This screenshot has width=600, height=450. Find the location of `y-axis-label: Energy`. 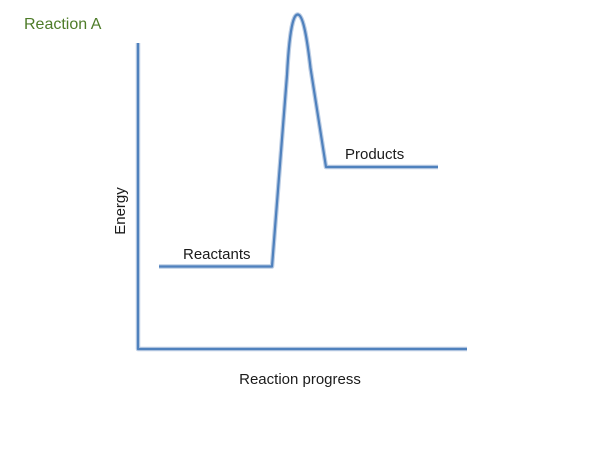

y-axis-label: Energy is located at coordinates (120, 211).